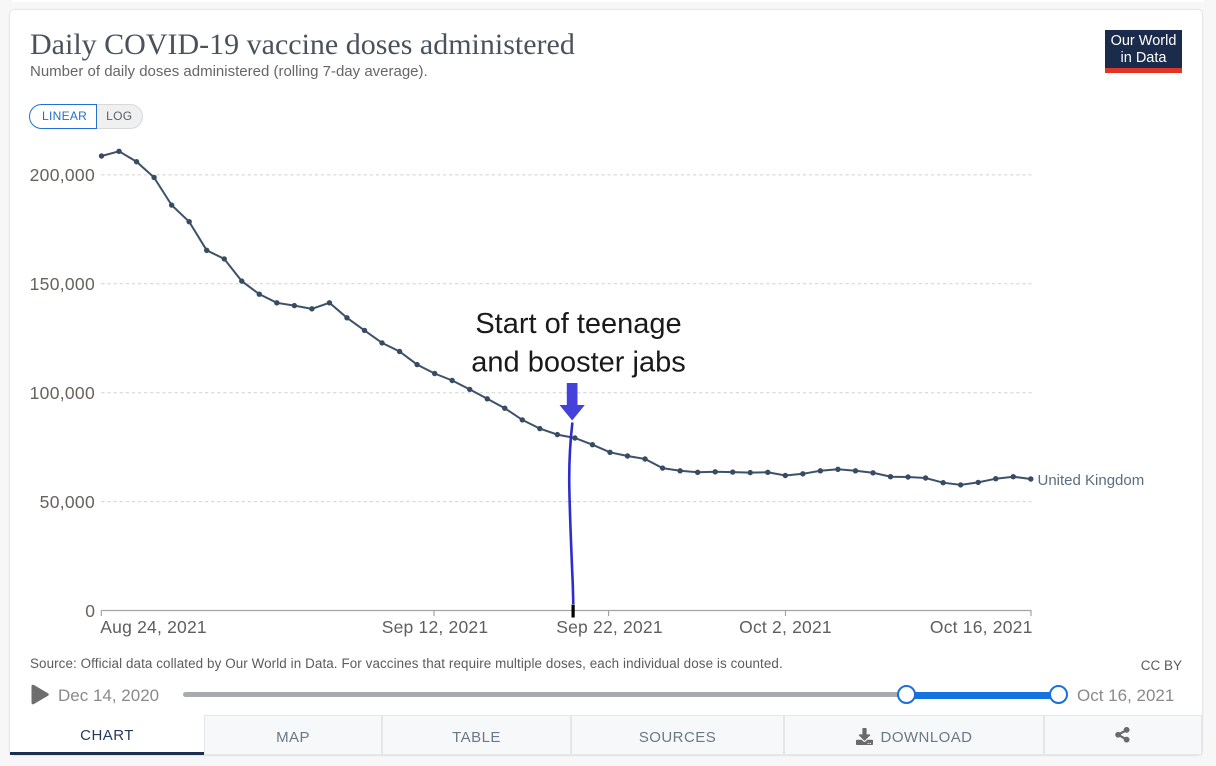  I want to click on svg-text: 200,000, so click(62, 175).